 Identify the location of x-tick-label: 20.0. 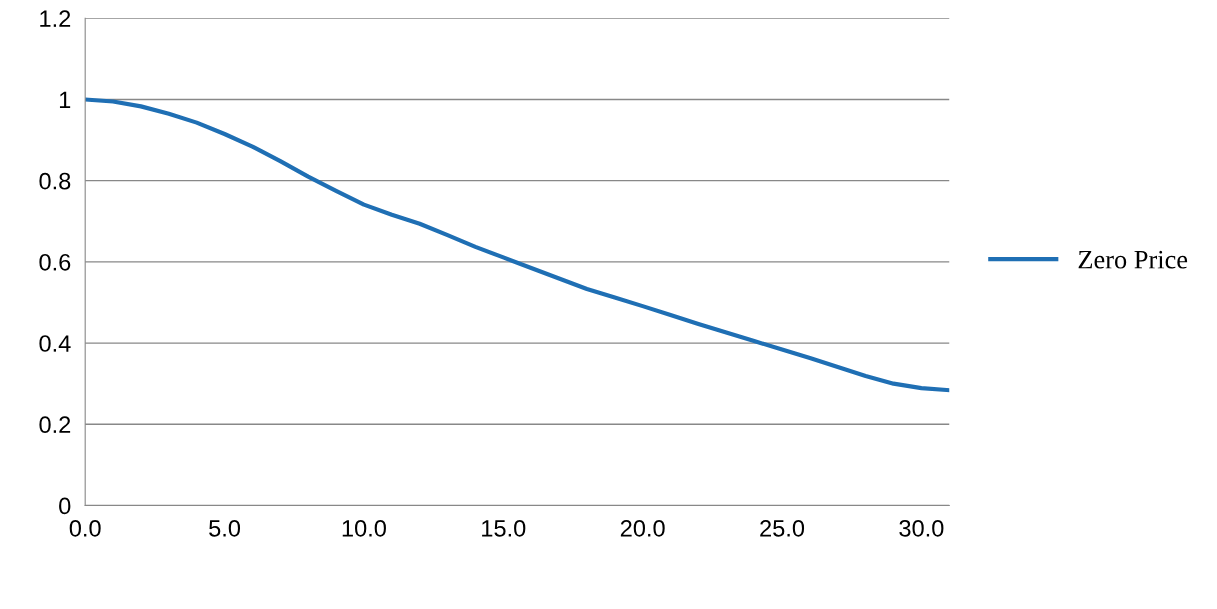
(642, 528).